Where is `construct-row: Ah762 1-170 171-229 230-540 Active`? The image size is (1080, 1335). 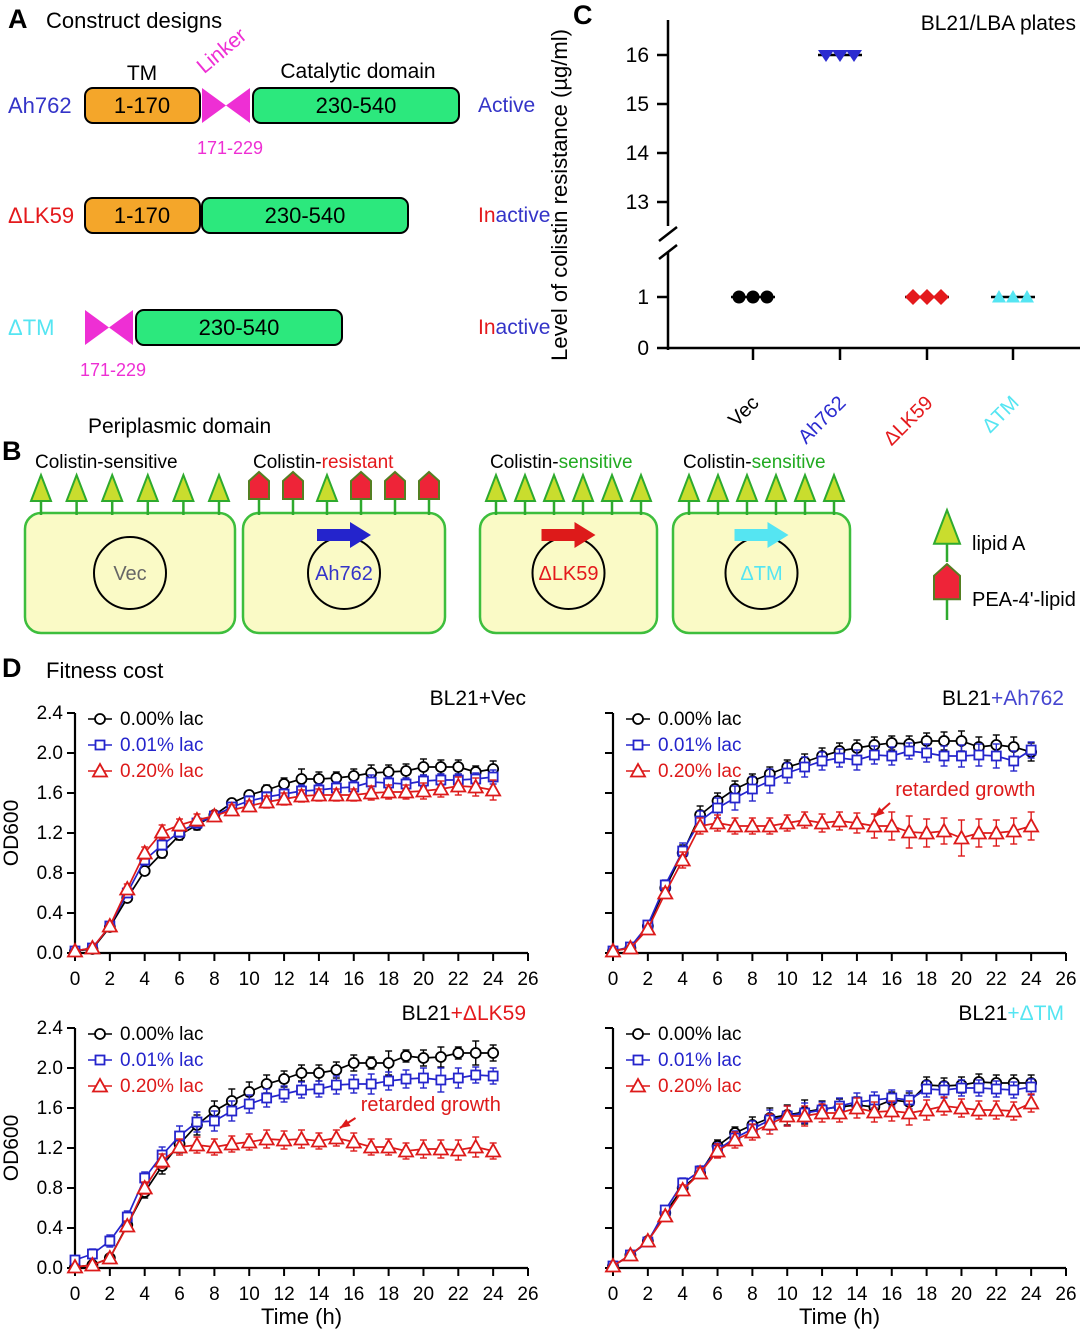 construct-row: Ah762 1-170 171-229 230-540 Active is located at coordinates (271, 122).